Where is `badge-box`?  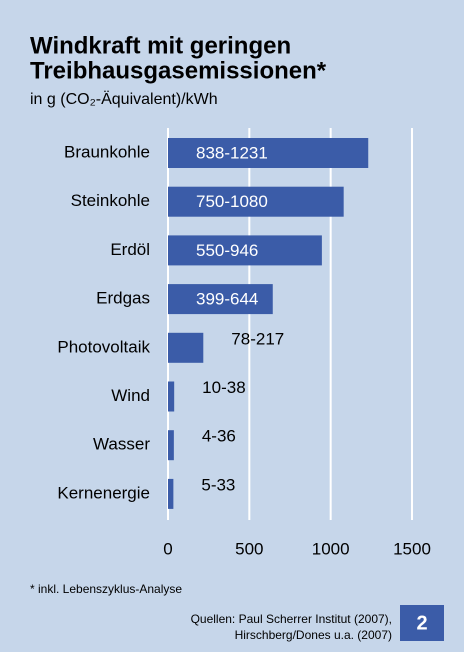 badge-box is located at coordinates (422, 623).